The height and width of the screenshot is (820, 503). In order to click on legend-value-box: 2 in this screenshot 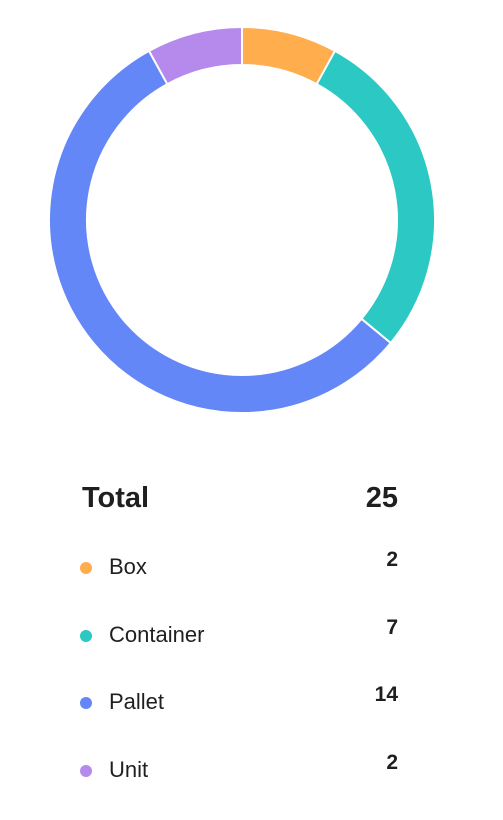, I will do `click(392, 559)`.